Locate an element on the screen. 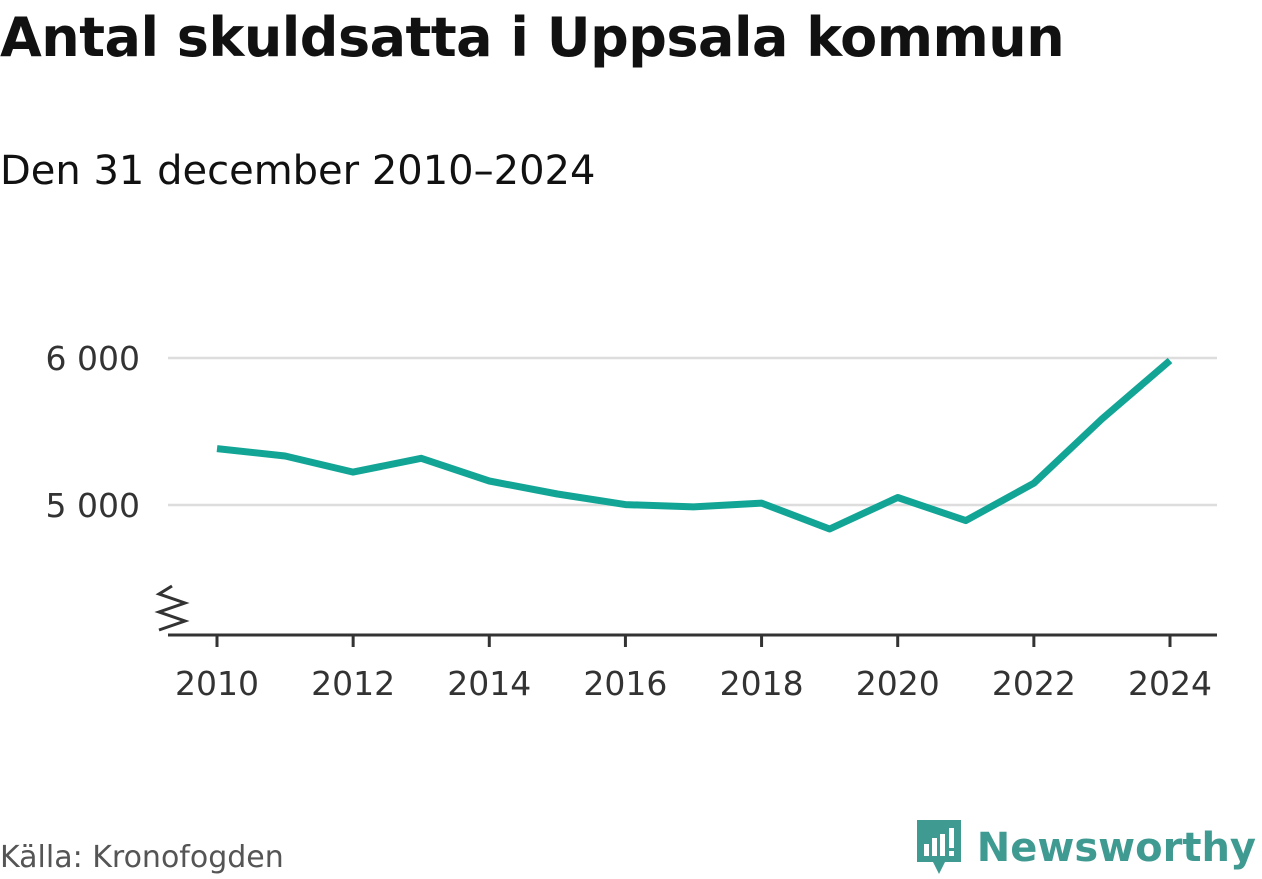 Image resolution: width=1262 pixels, height=879 pixels. x-tick-label: 2014 is located at coordinates (489, 683).